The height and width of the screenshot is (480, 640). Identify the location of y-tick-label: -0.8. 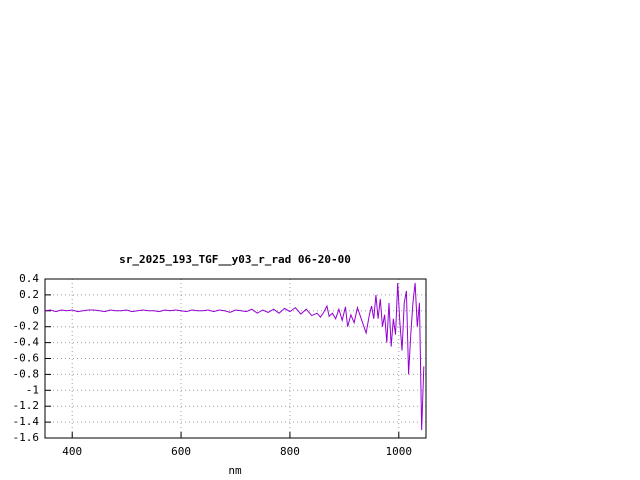
(26, 373).